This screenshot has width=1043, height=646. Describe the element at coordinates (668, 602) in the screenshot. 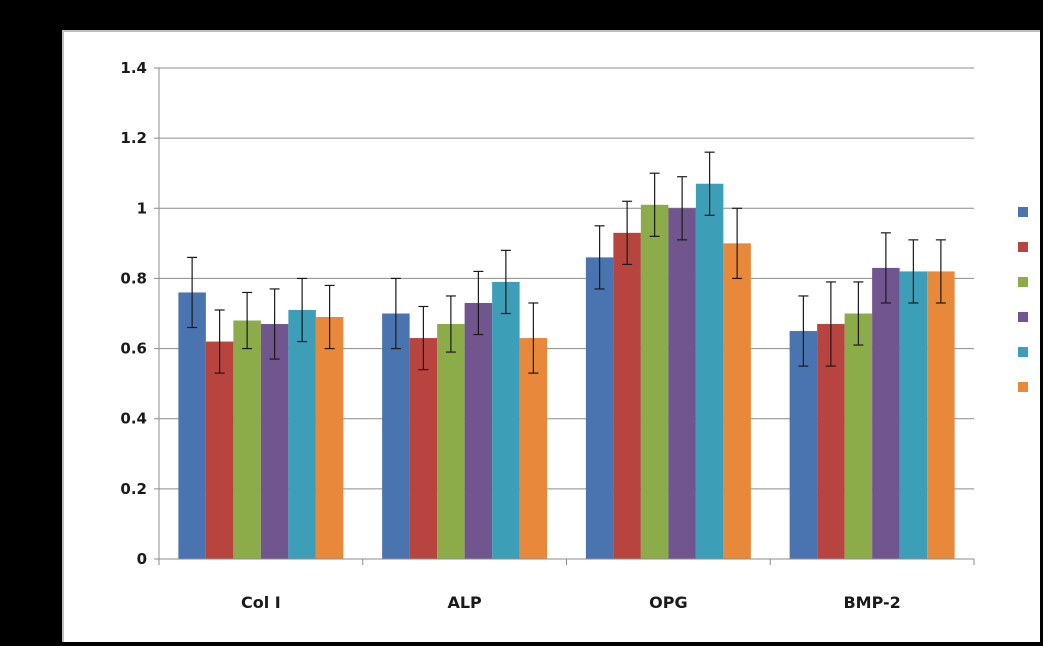

I see `x-tick-label: OPG` at that location.